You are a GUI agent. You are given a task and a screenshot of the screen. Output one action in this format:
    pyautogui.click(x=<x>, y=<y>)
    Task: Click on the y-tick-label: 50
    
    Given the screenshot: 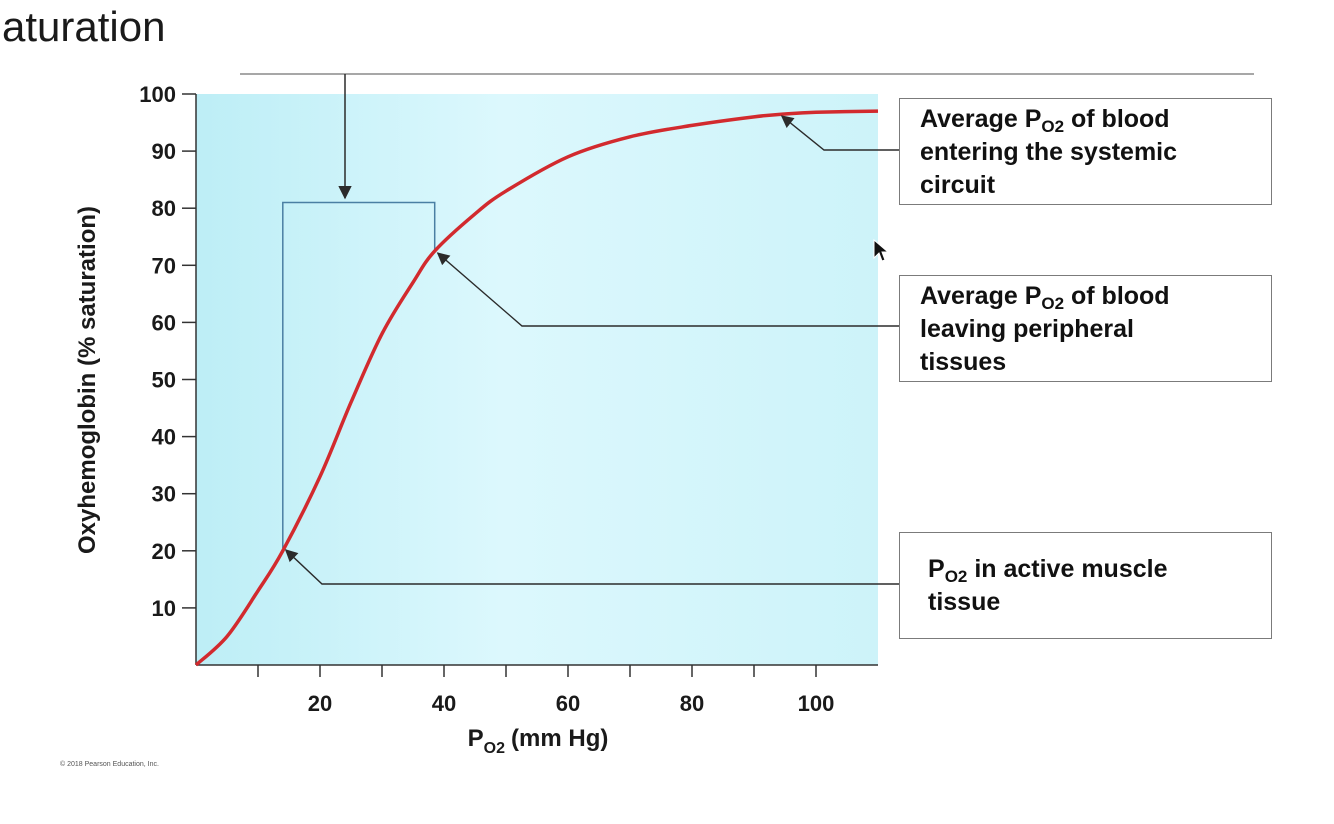 What is the action you would take?
    pyautogui.click(x=164, y=380)
    